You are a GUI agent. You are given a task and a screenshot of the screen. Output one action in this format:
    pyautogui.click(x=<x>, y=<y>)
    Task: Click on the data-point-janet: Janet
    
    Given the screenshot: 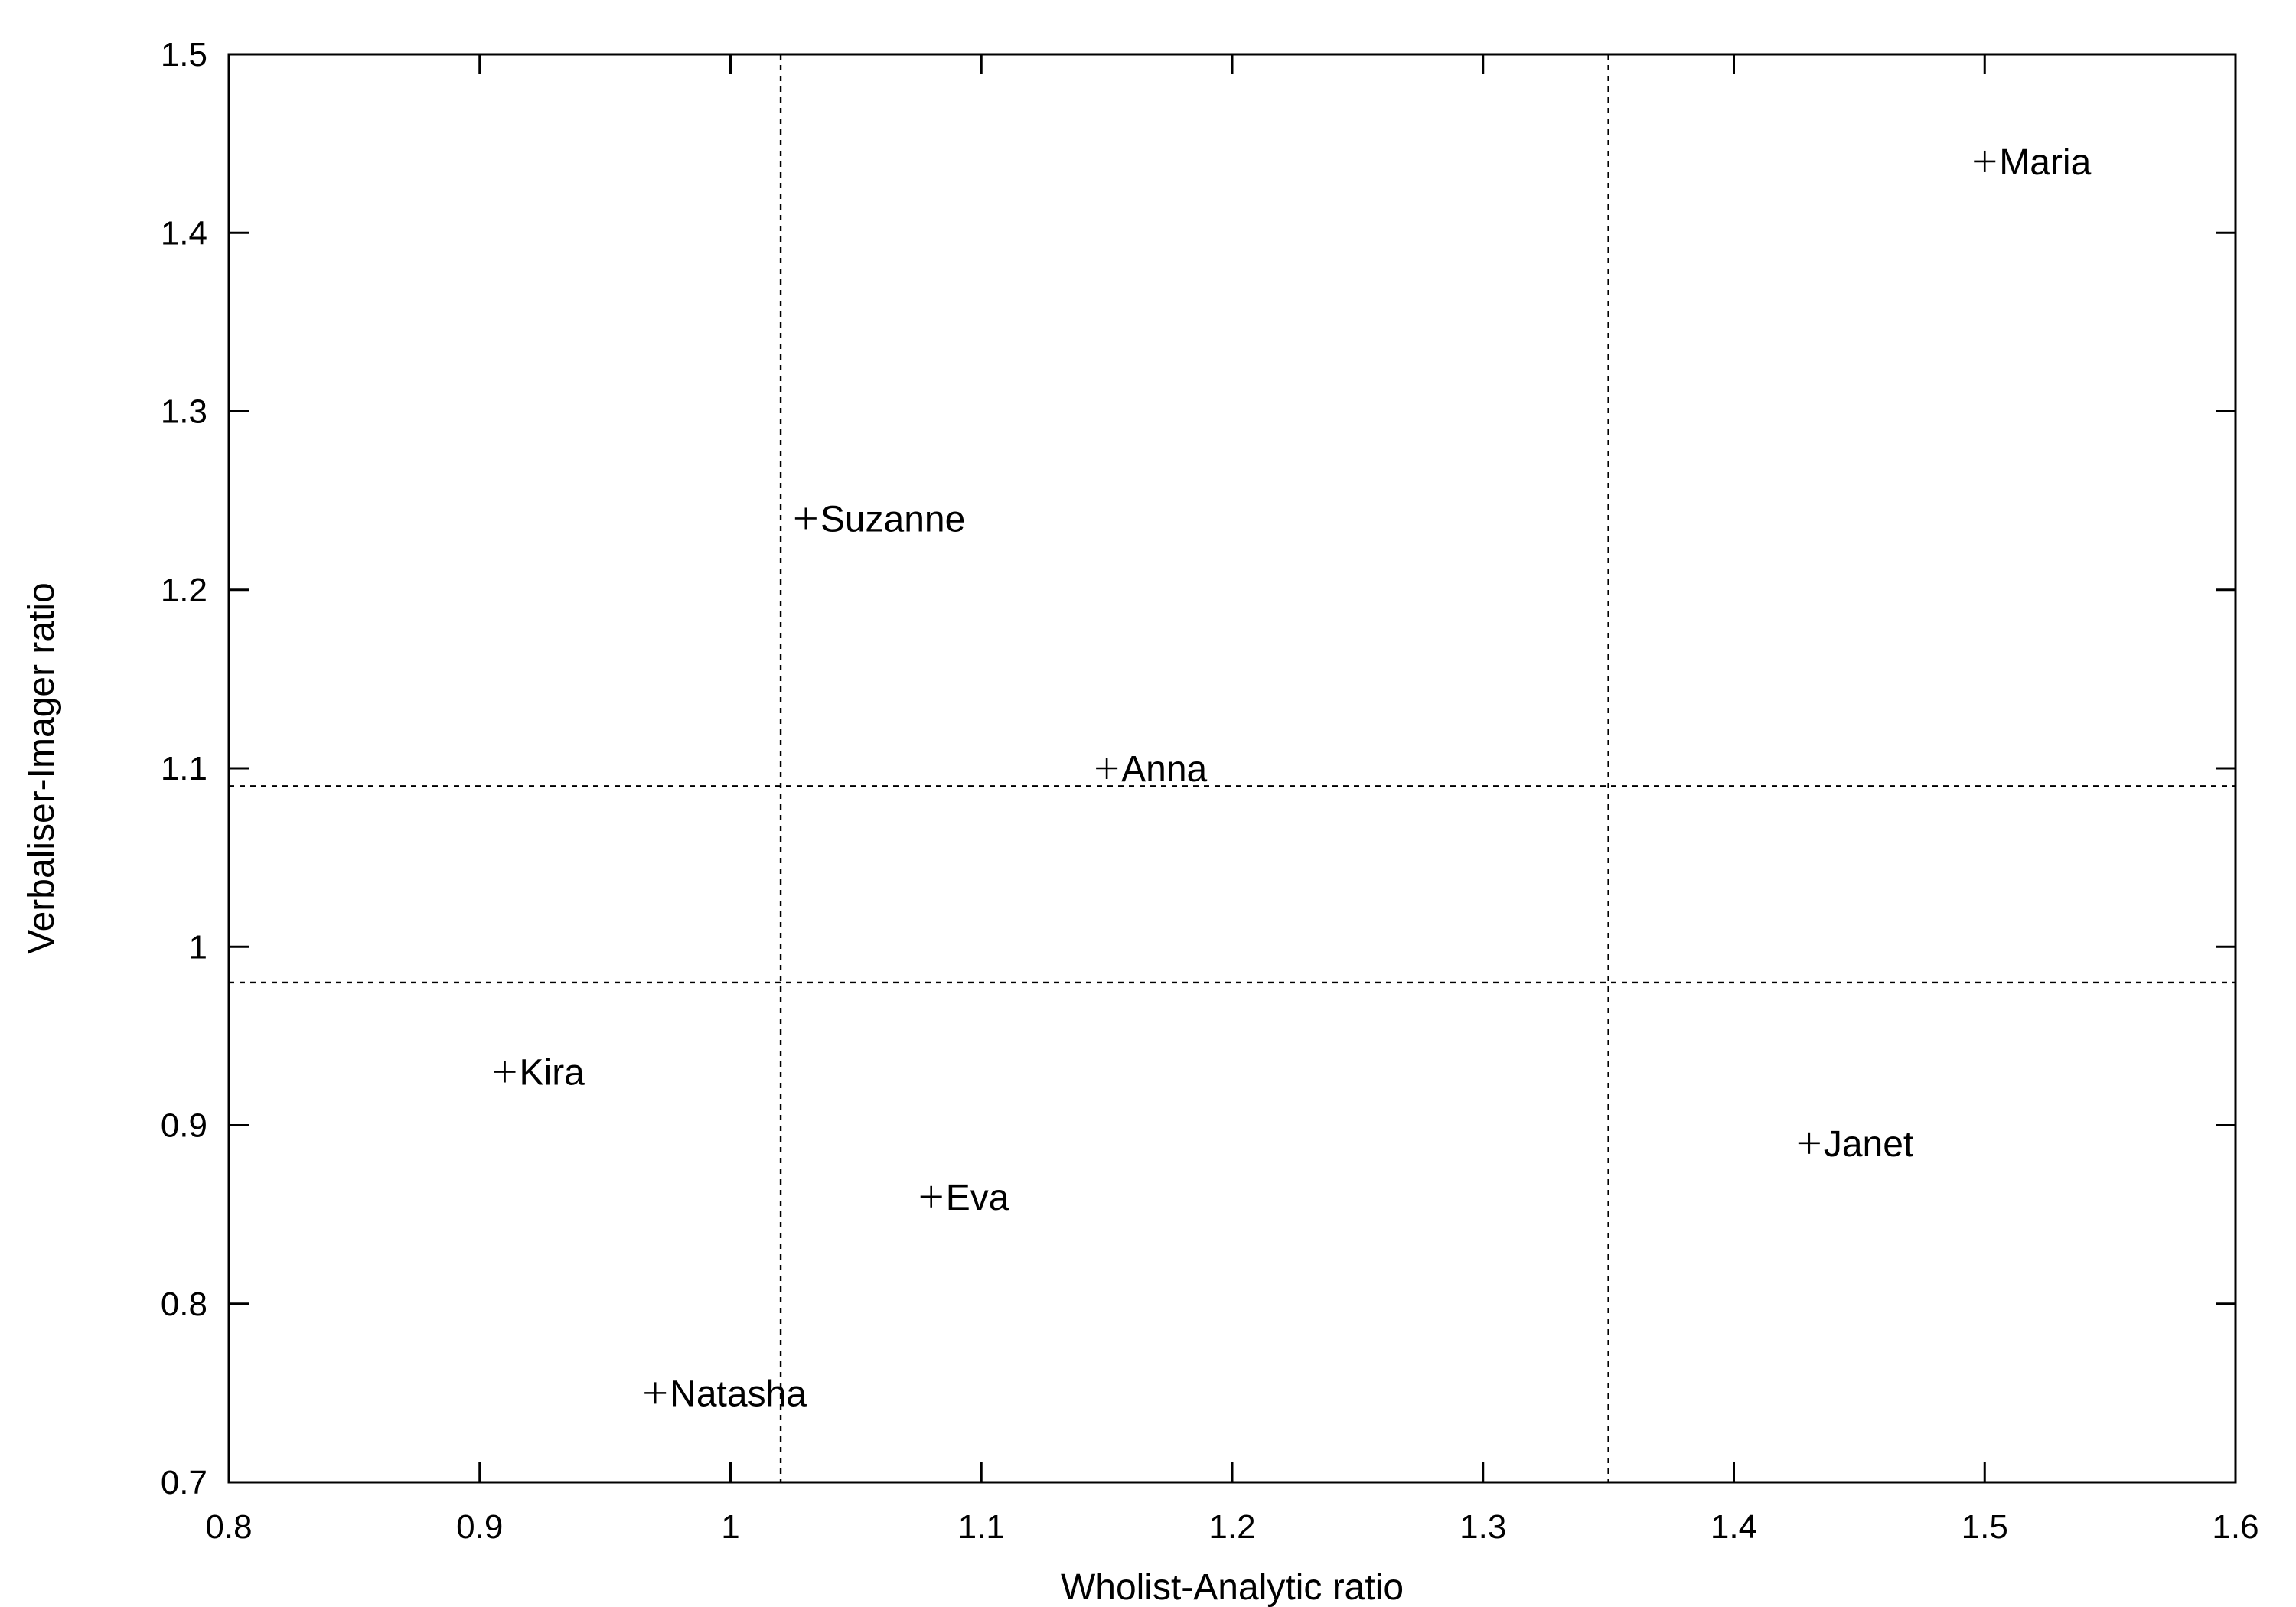 What is the action you would take?
    pyautogui.click(x=1855, y=1144)
    